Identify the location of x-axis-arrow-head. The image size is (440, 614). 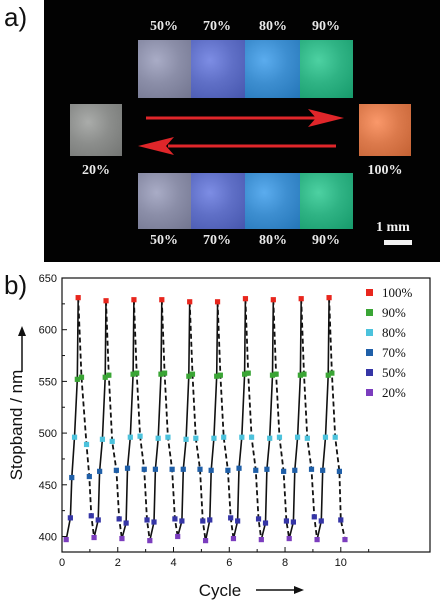
(299, 590).